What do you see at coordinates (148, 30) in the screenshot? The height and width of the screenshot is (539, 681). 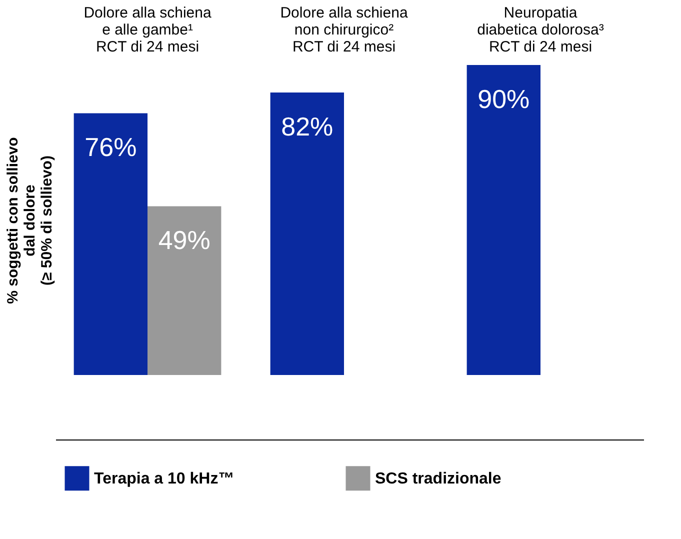 I see `x-tick-label: Dolore alla schiena e alle gambe¹ RCT di 24 mesi` at bounding box center [148, 30].